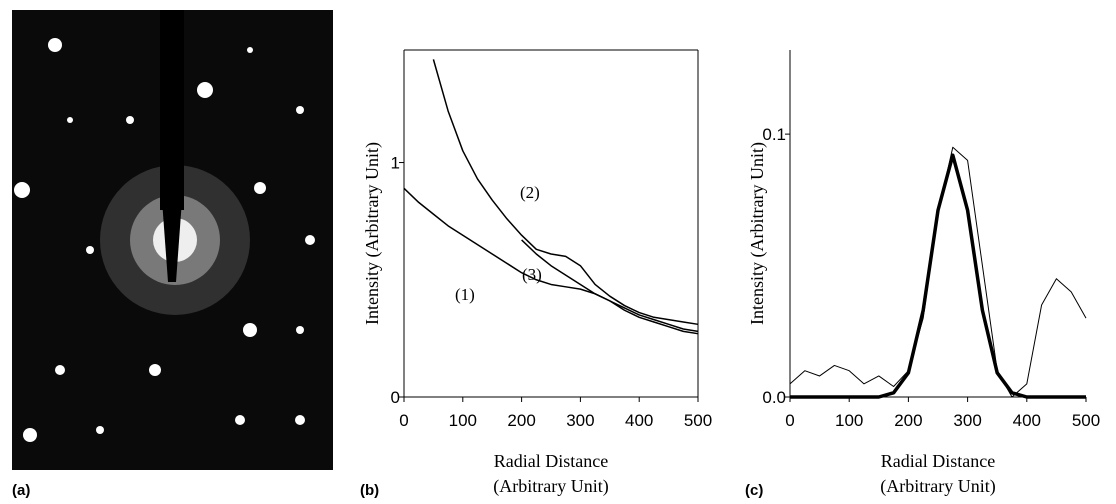 Image resolution: width=1116 pixels, height=504 pixels. What do you see at coordinates (530, 192) in the screenshot?
I see `curve-label: (2)` at bounding box center [530, 192].